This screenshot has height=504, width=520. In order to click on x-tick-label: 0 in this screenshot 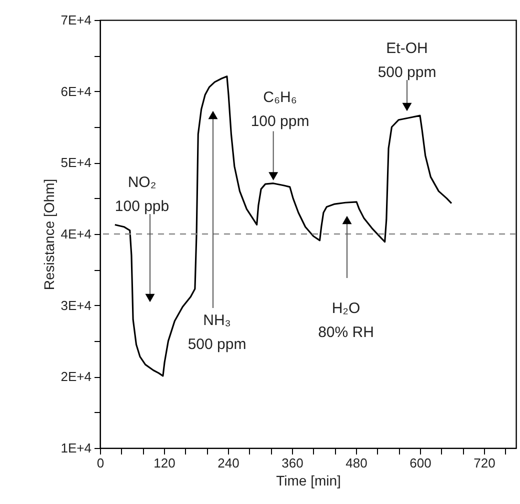, I will do `click(100, 463)`.